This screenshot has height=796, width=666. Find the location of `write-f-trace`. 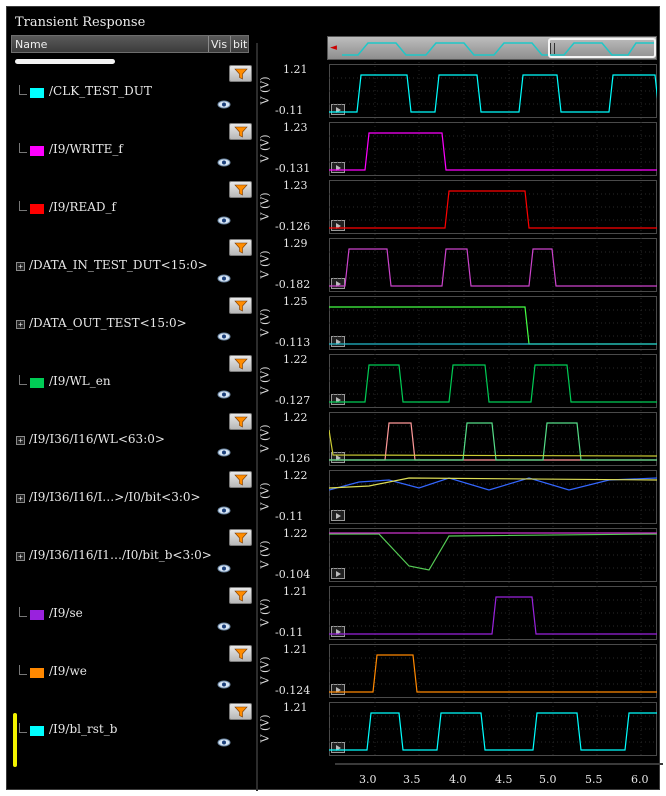

write-f-trace is located at coordinates (493, 151).